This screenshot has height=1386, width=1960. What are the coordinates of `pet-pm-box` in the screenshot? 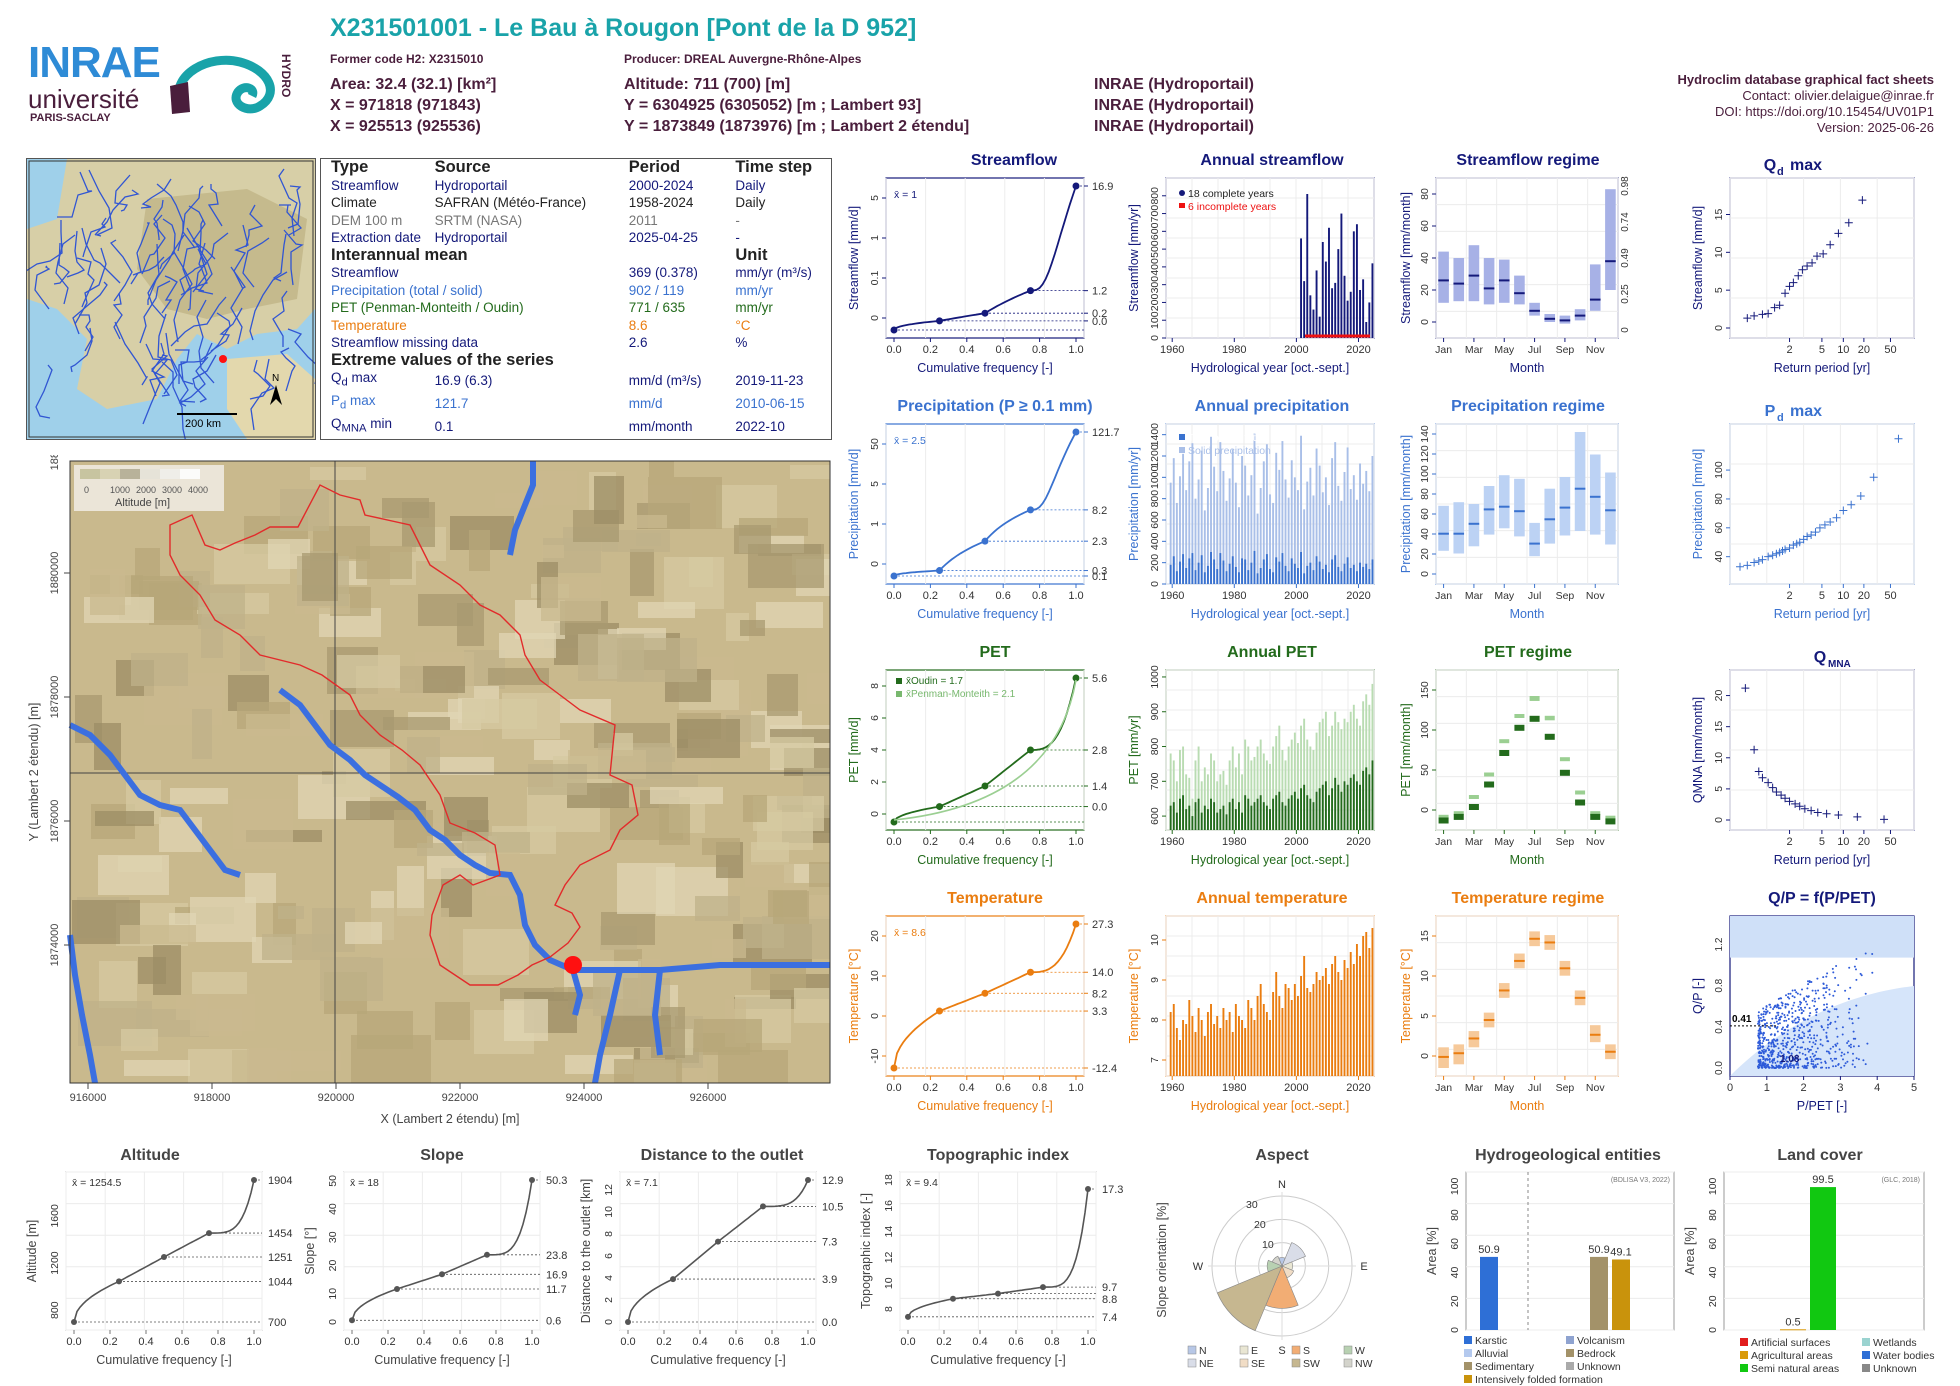 It's located at (1534, 698).